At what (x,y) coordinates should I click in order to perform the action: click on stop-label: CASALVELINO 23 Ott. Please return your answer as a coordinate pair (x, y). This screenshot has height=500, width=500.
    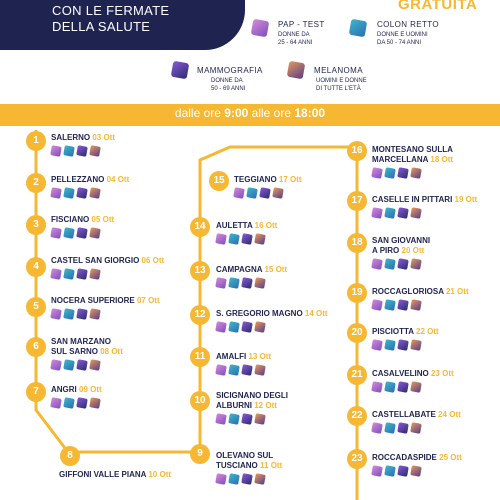
    Looking at the image, I should click on (413, 374).